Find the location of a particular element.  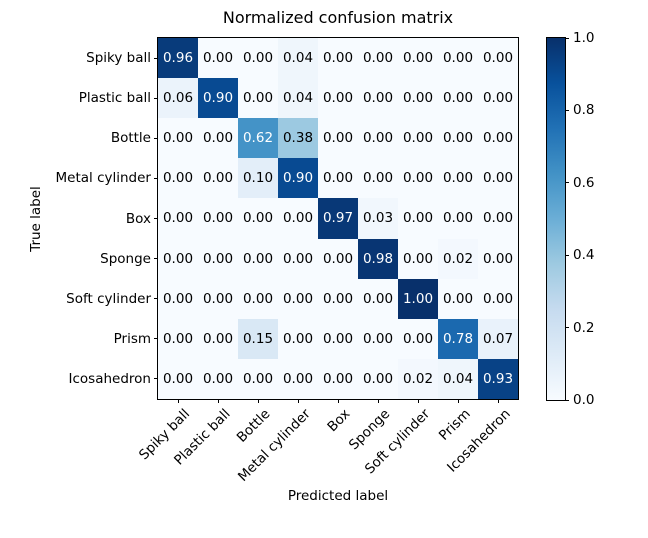

matrix-cell: 0.96 is located at coordinates (178, 58).